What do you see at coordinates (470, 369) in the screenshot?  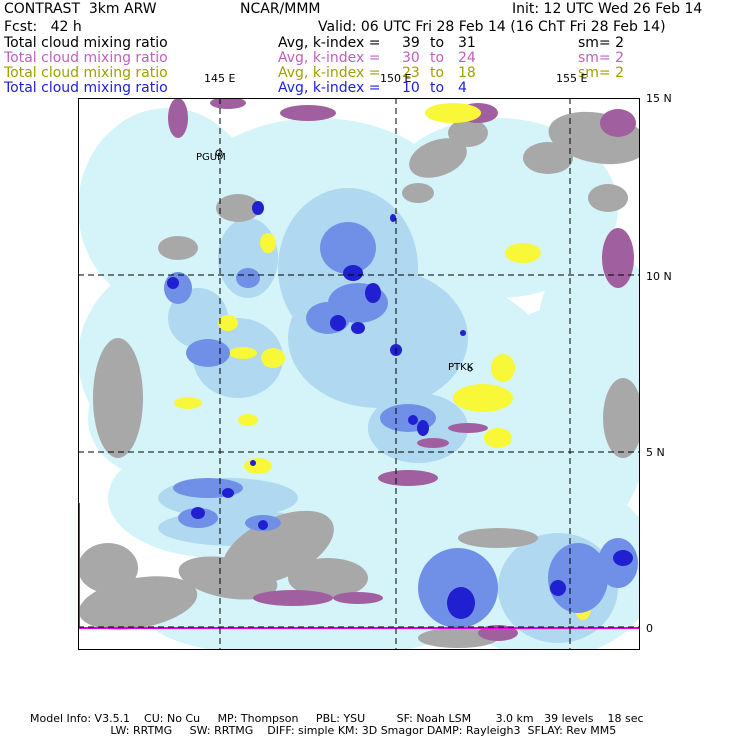 I see `station-marker-ptkk` at bounding box center [470, 369].